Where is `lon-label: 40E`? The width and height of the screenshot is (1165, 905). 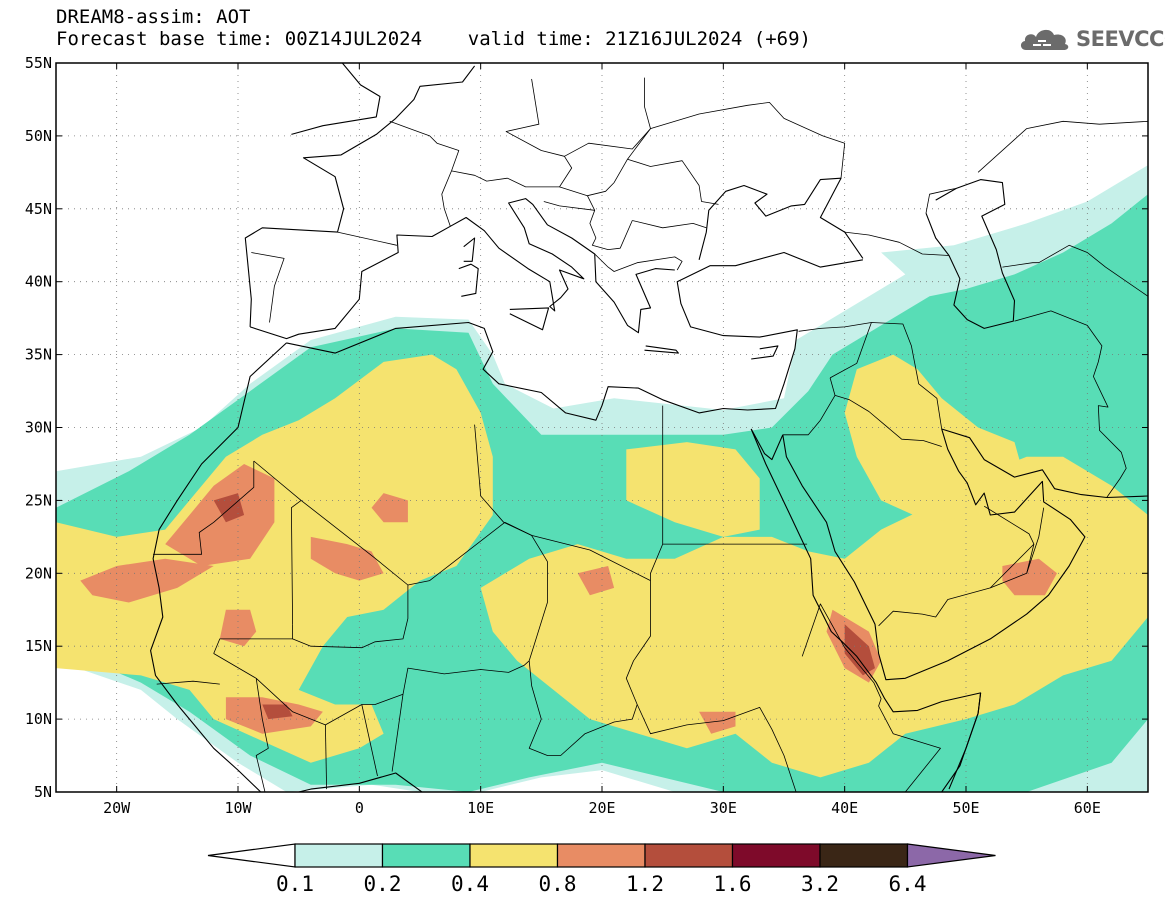 lon-label: 40E is located at coordinates (844, 808).